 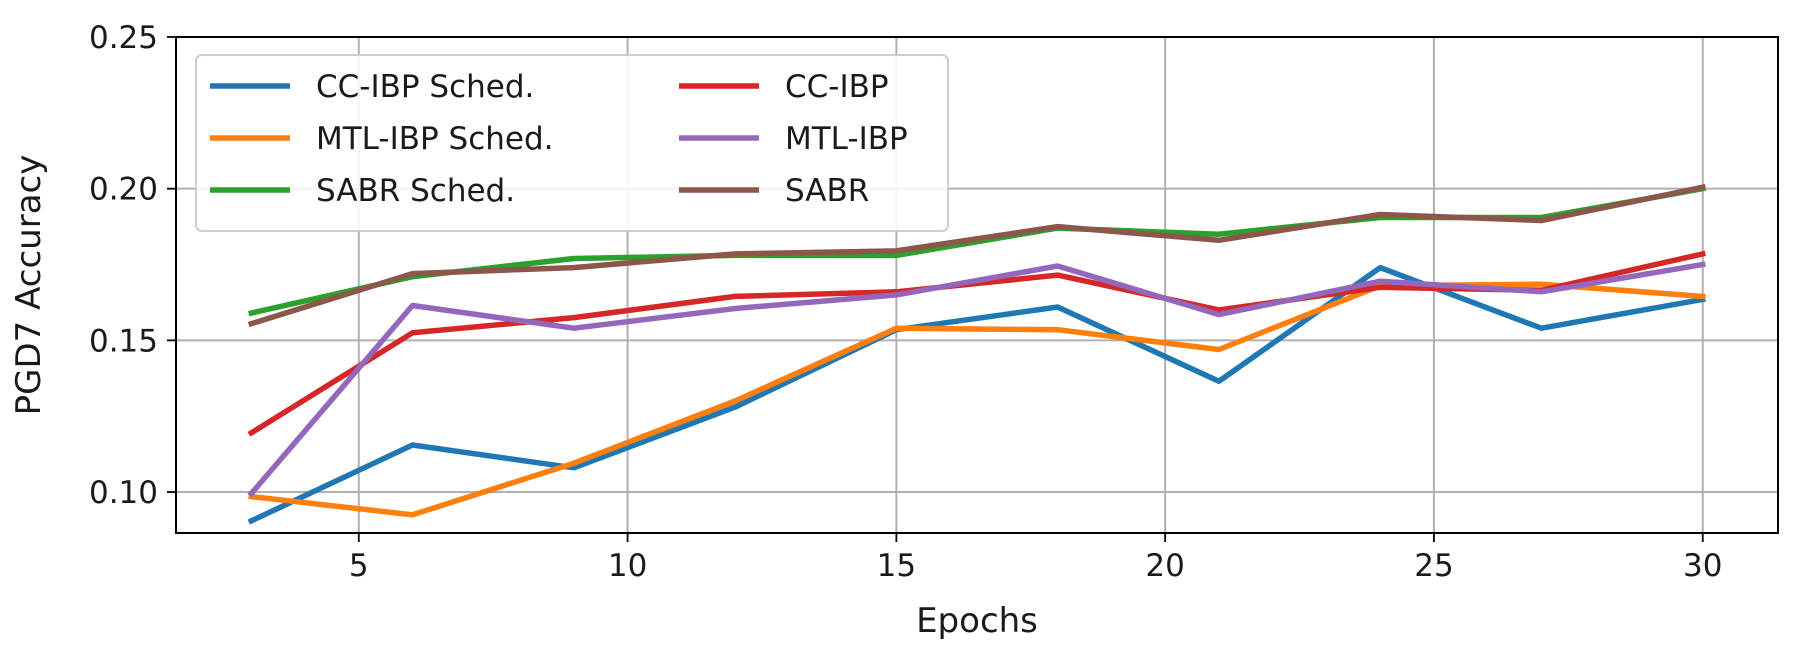 I want to click on y-tick-label: 0.15, so click(x=123, y=341).